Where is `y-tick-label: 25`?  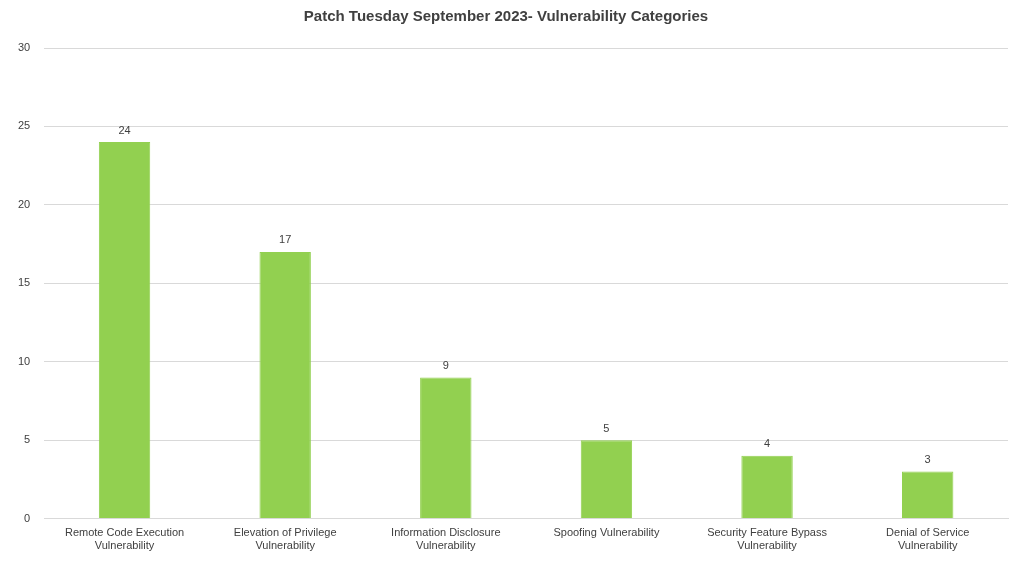 y-tick-label: 25 is located at coordinates (24, 125).